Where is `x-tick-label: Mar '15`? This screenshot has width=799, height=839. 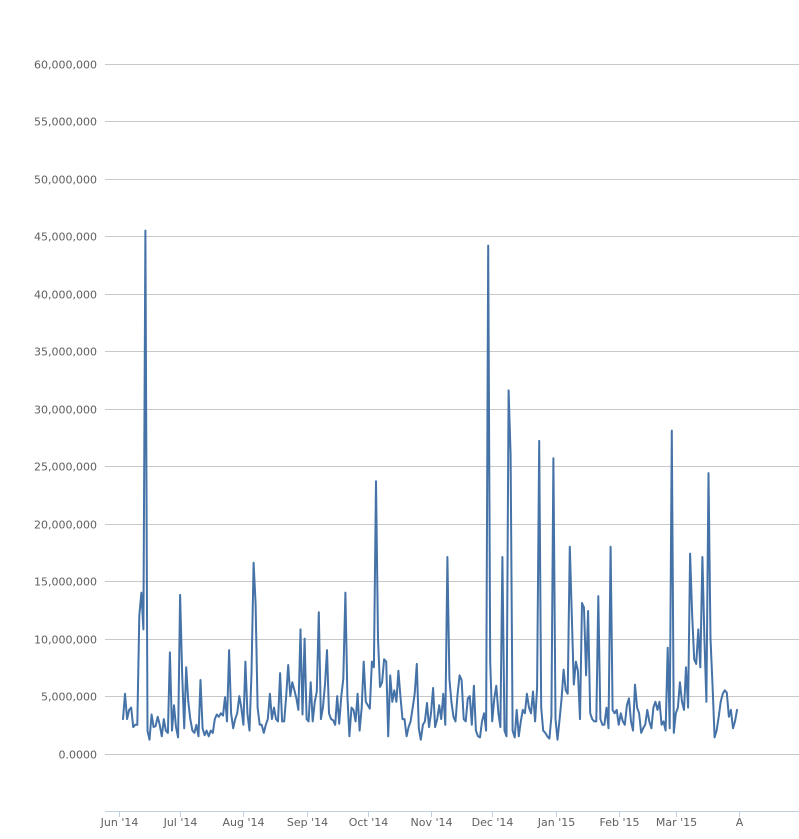
x-tick-label: Mar '15 is located at coordinates (676, 822).